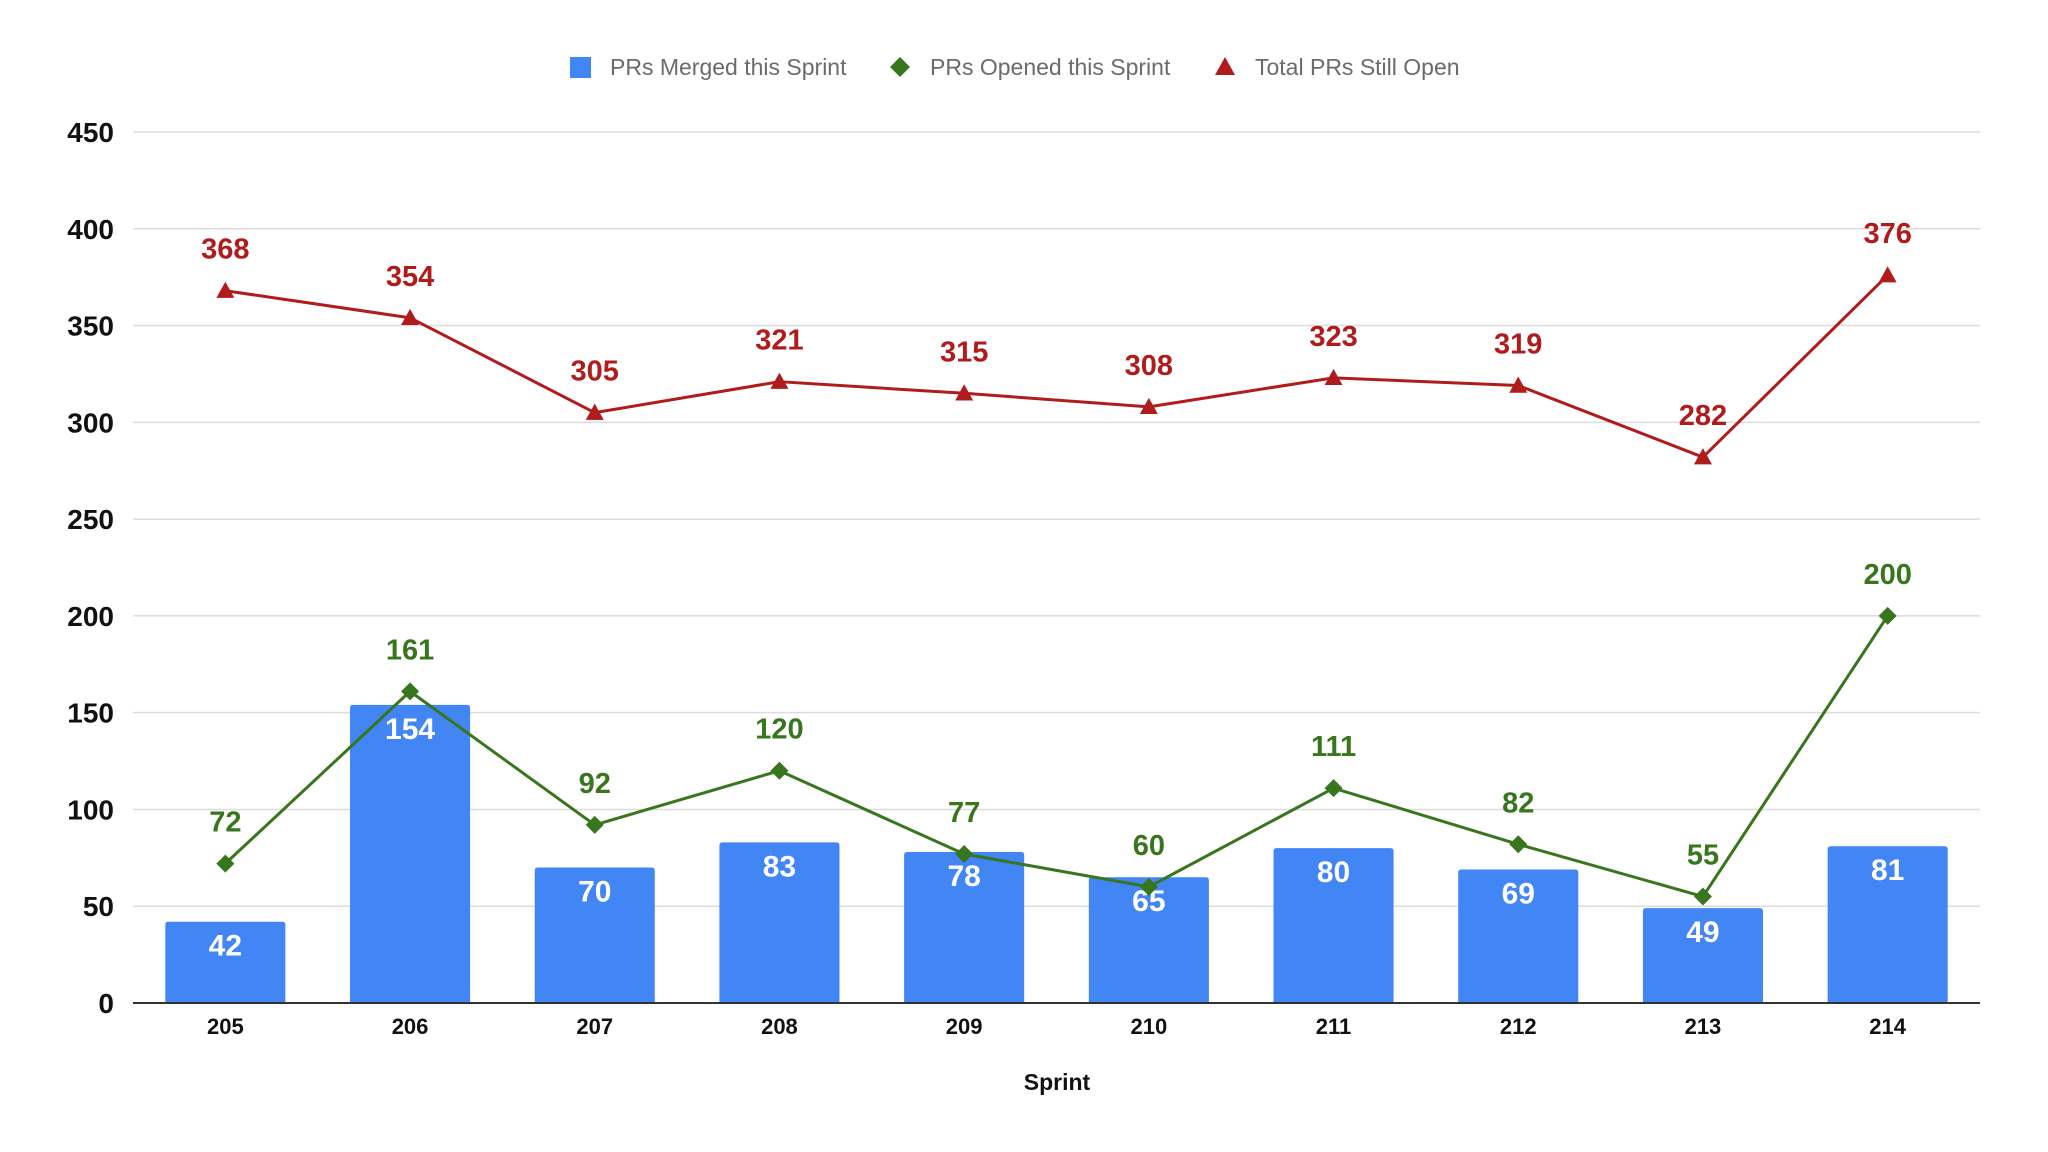  Describe the element at coordinates (90, 809) in the screenshot. I see `y-tick-label: 100` at that location.